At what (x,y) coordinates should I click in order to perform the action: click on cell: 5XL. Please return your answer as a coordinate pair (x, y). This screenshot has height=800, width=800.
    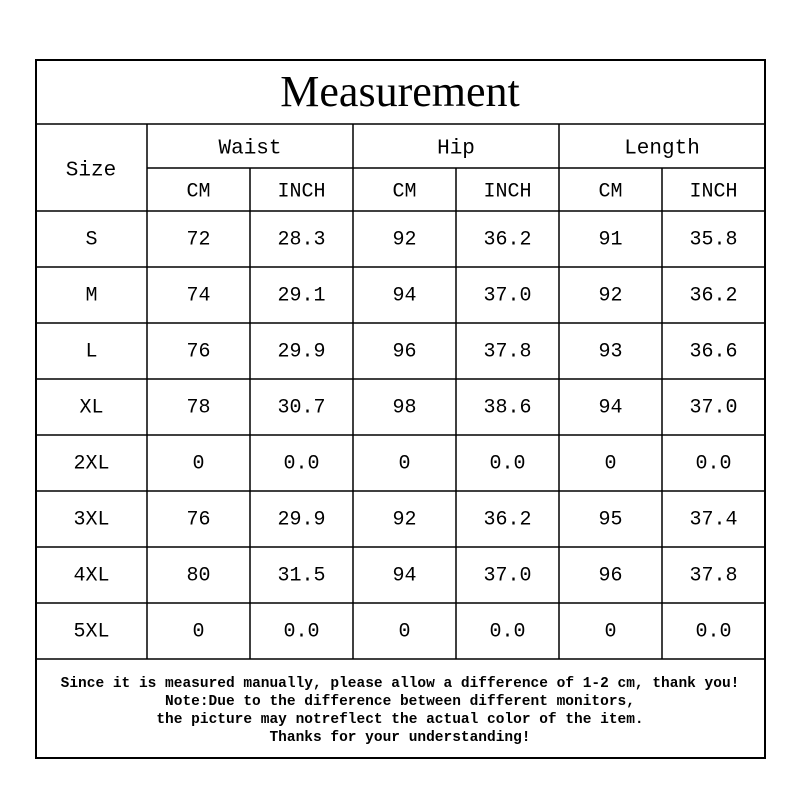
    Looking at the image, I should click on (91, 631).